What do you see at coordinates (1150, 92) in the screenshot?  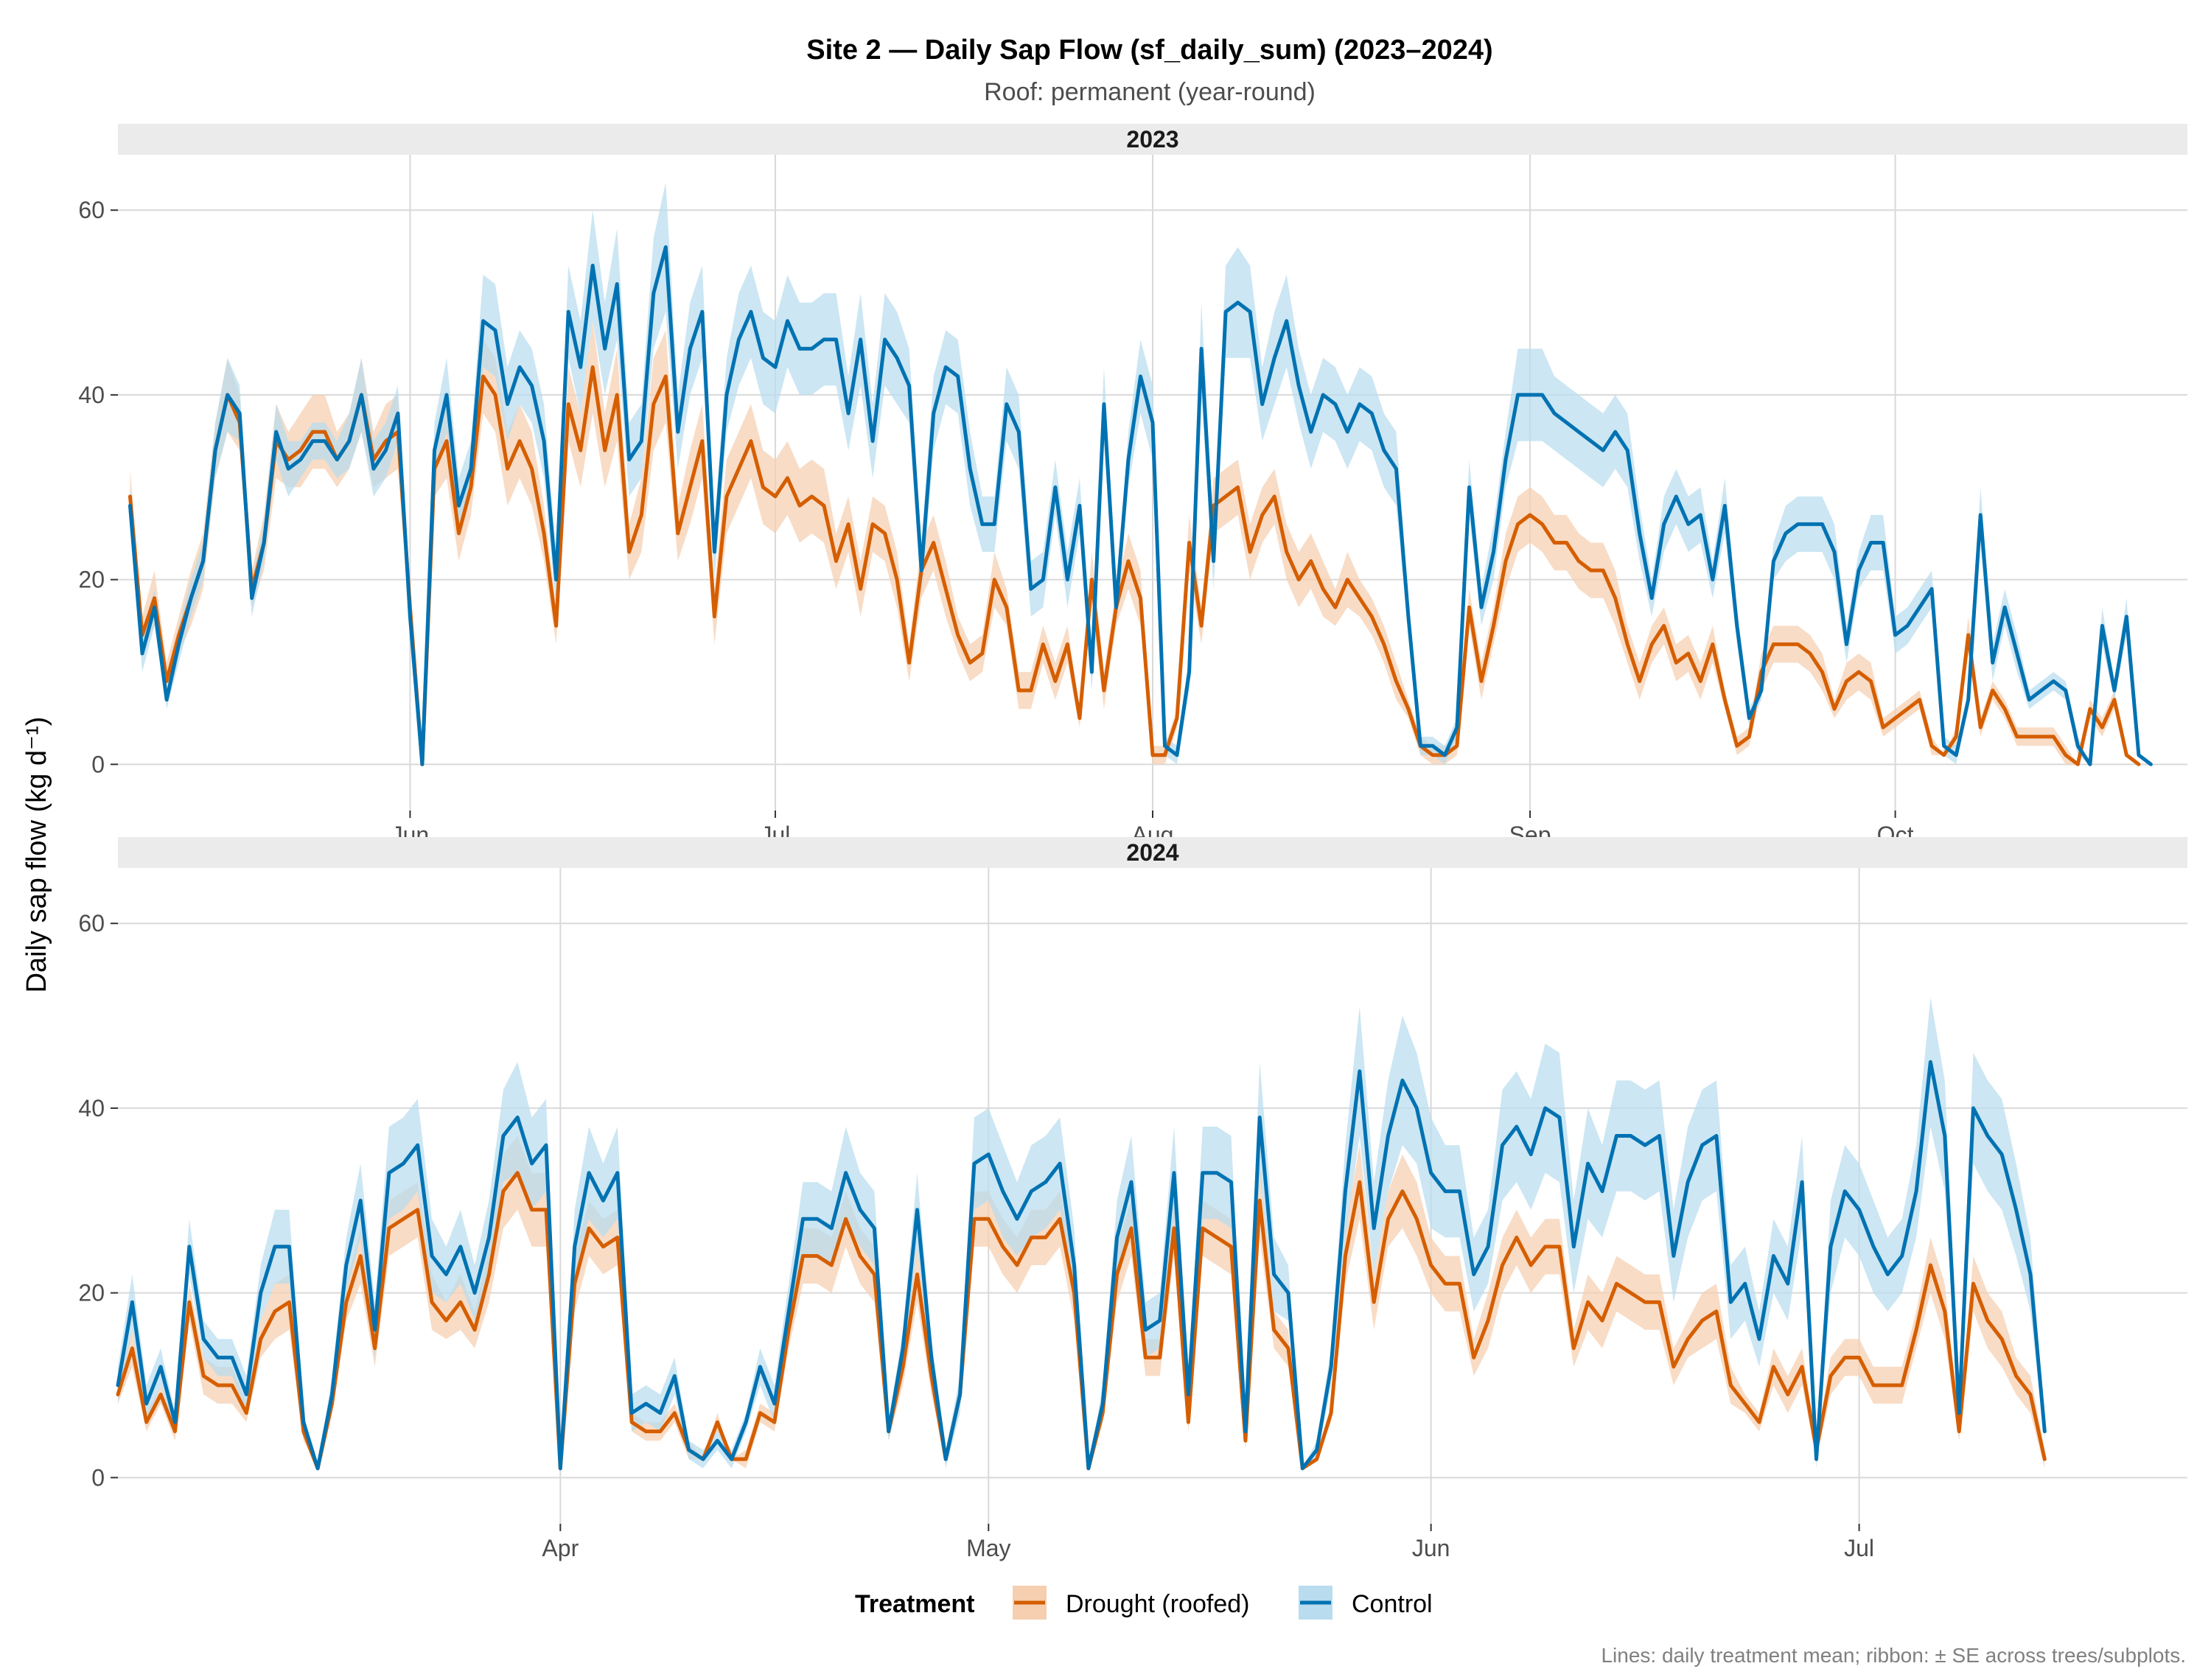 I see `chart-subtitle: Roof: permanent (year-round)` at bounding box center [1150, 92].